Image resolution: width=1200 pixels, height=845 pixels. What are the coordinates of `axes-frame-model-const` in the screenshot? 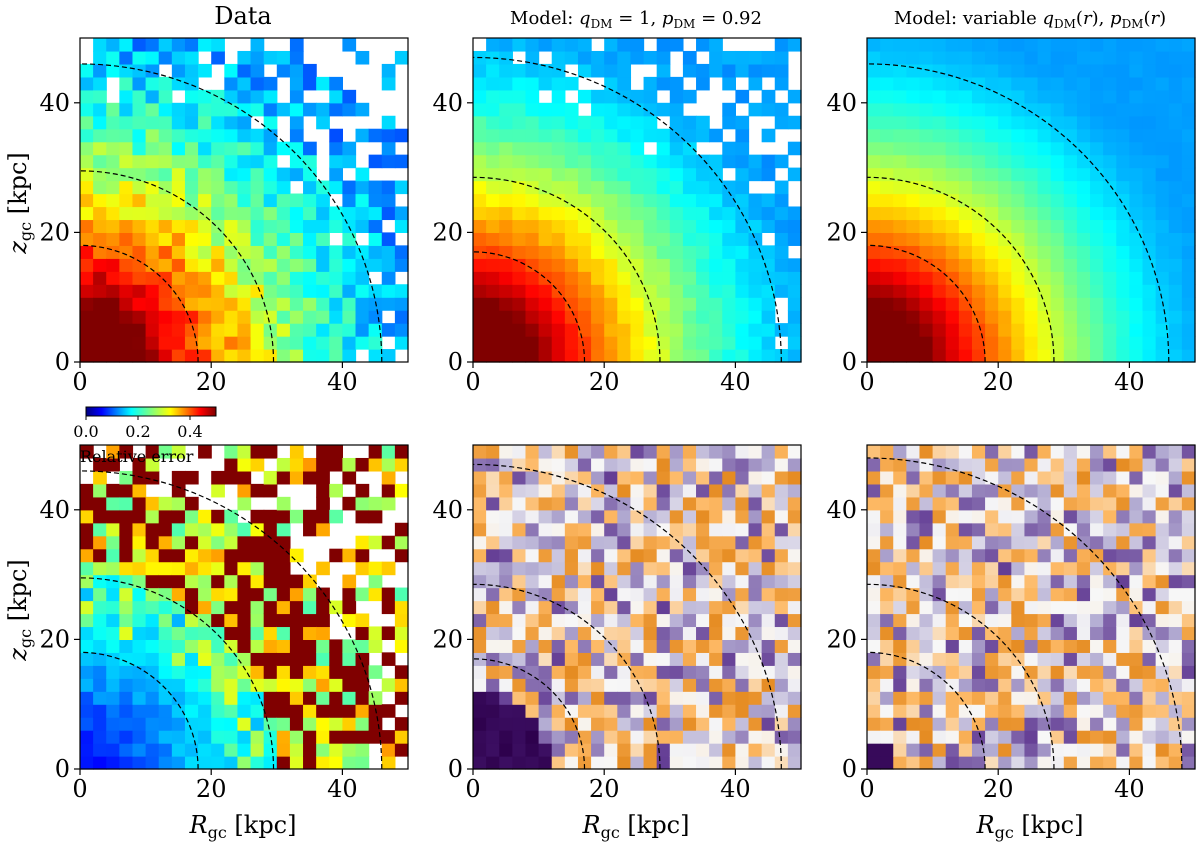 It's located at (637, 200).